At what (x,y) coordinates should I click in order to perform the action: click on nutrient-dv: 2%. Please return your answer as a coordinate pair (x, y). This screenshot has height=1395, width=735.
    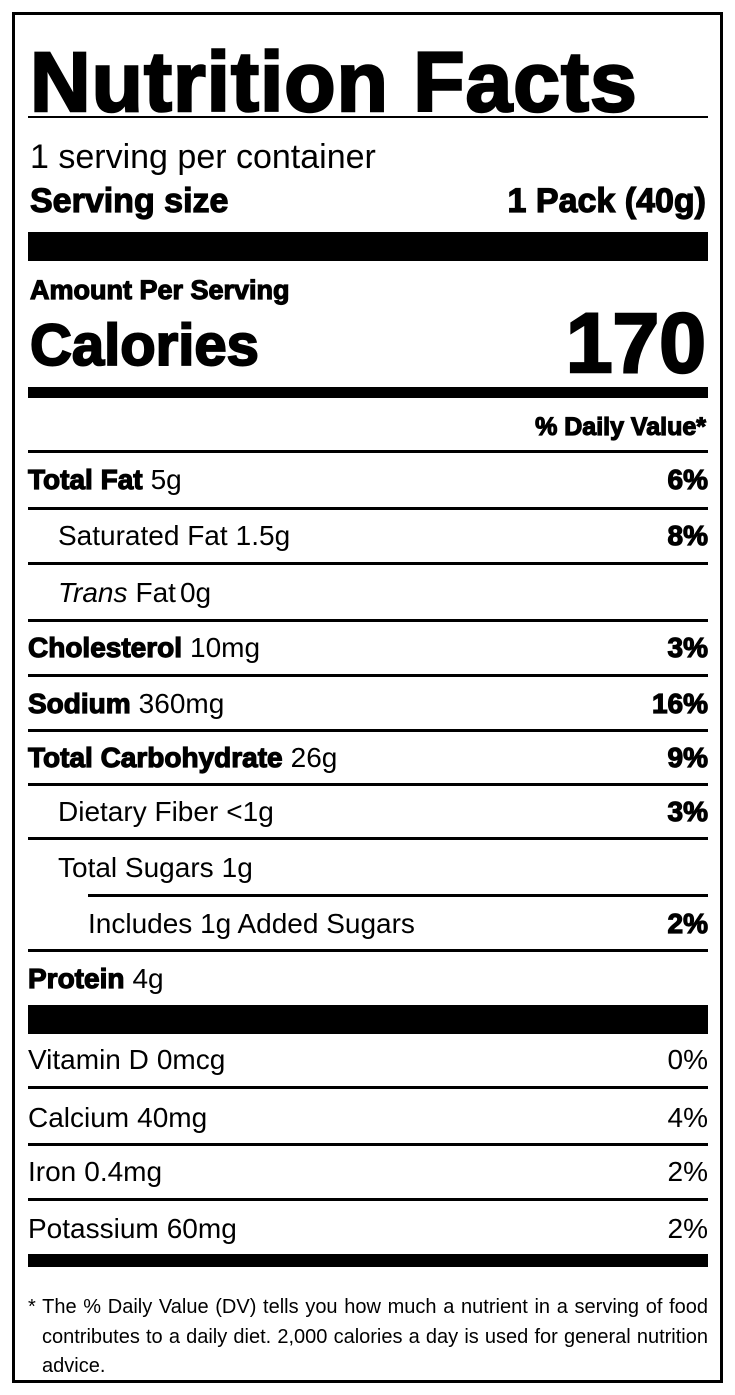
    Looking at the image, I should click on (688, 923).